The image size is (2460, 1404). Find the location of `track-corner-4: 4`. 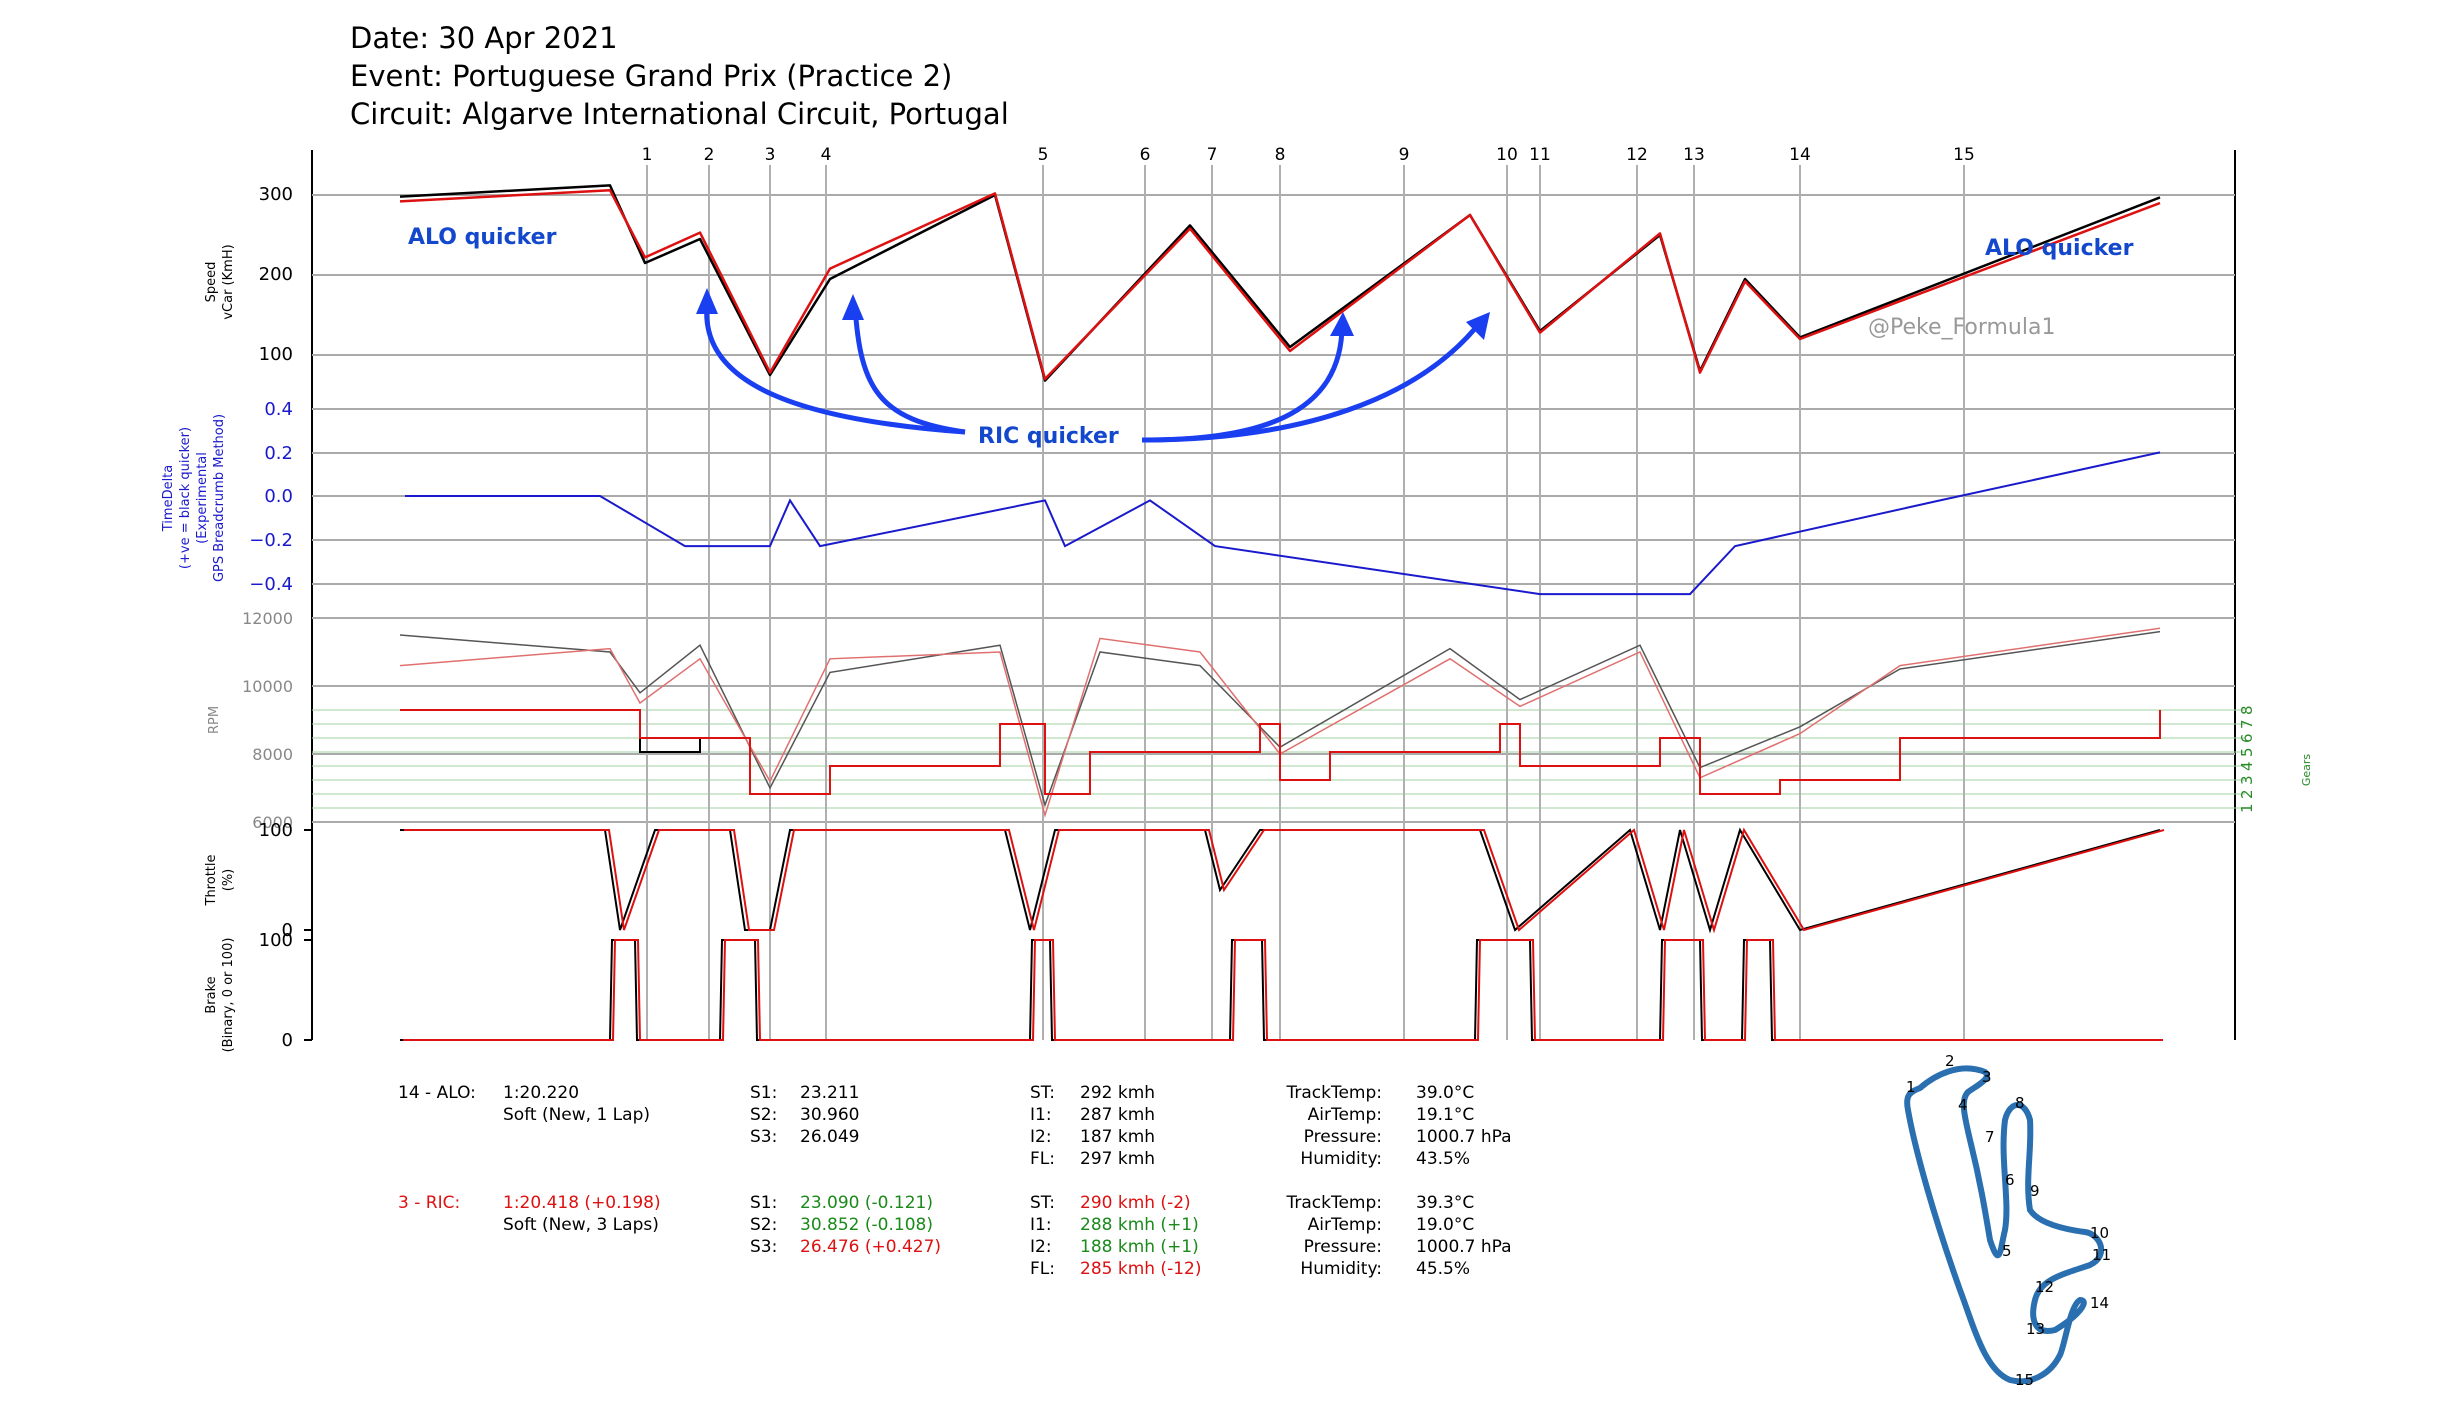

track-corner-4: 4 is located at coordinates (1963, 1105).